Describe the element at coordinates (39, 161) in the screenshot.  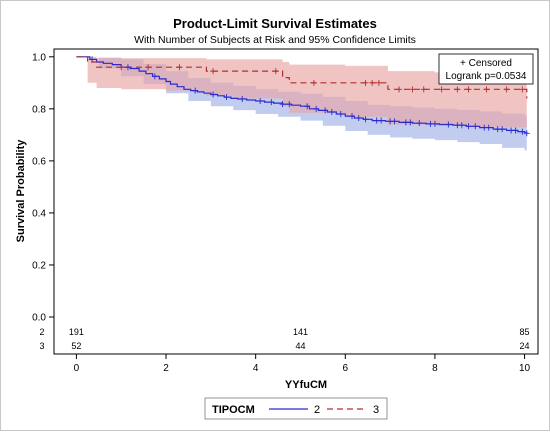
I see `y-tick-label: 0.6` at that location.